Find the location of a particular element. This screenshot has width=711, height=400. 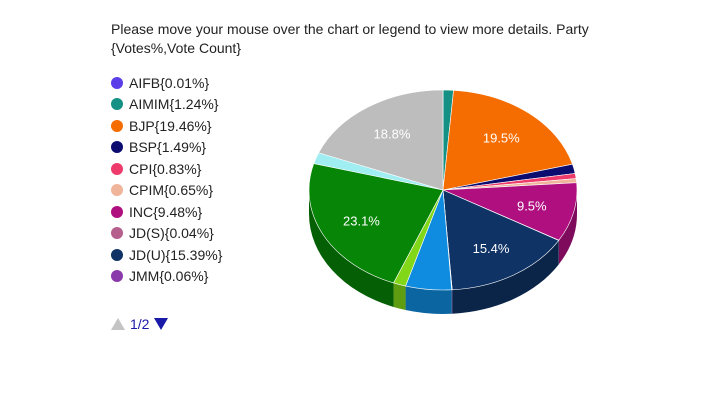

page-indicator: 1/2 is located at coordinates (140, 324).